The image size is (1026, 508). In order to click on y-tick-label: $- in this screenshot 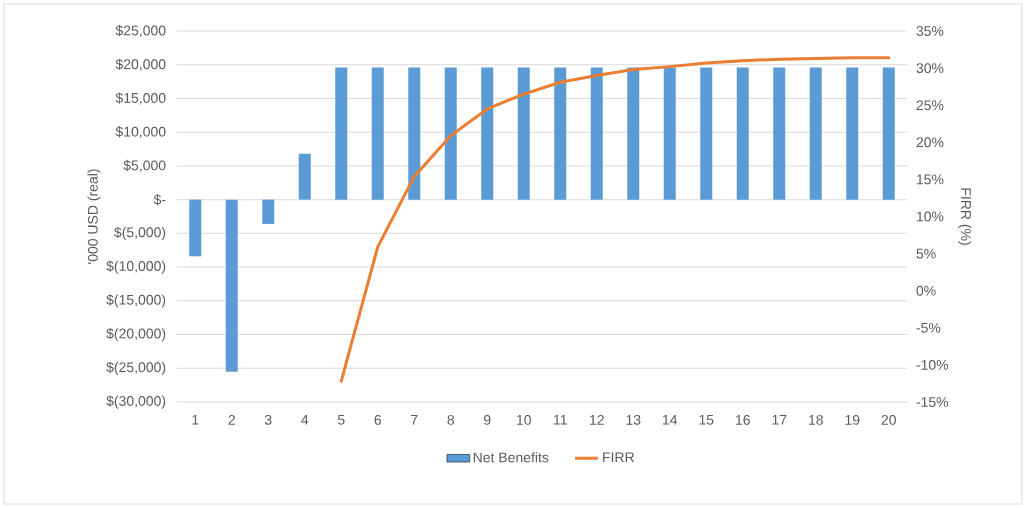, I will do `click(159, 199)`.